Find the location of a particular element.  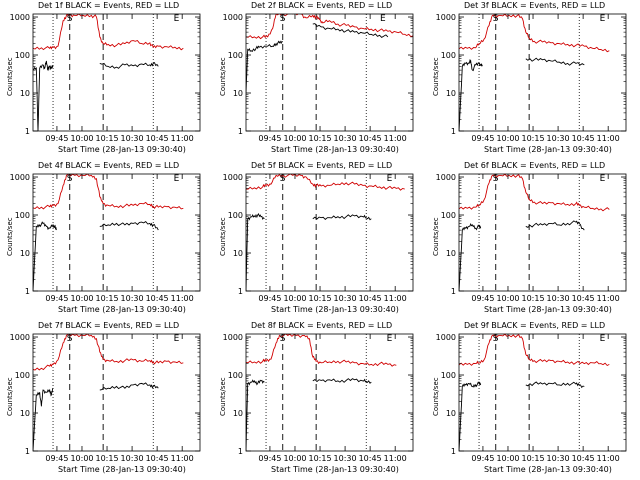

chart-title: Det 7f BLACK = Events, RED = LLD is located at coordinates (109, 325).